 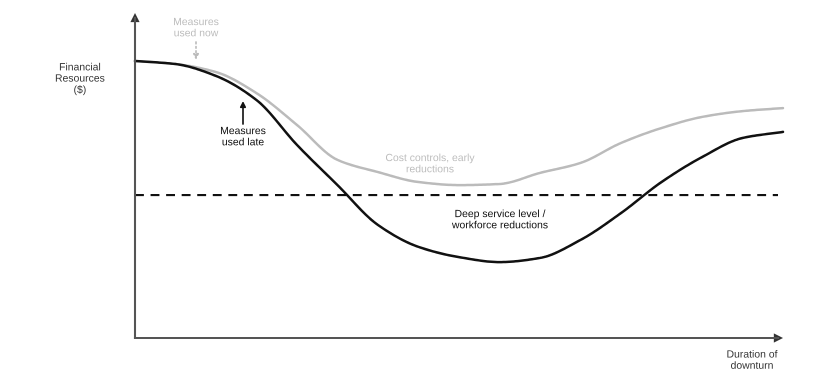 I want to click on annotation: Cost controls, early reductions, so click(x=430, y=163).